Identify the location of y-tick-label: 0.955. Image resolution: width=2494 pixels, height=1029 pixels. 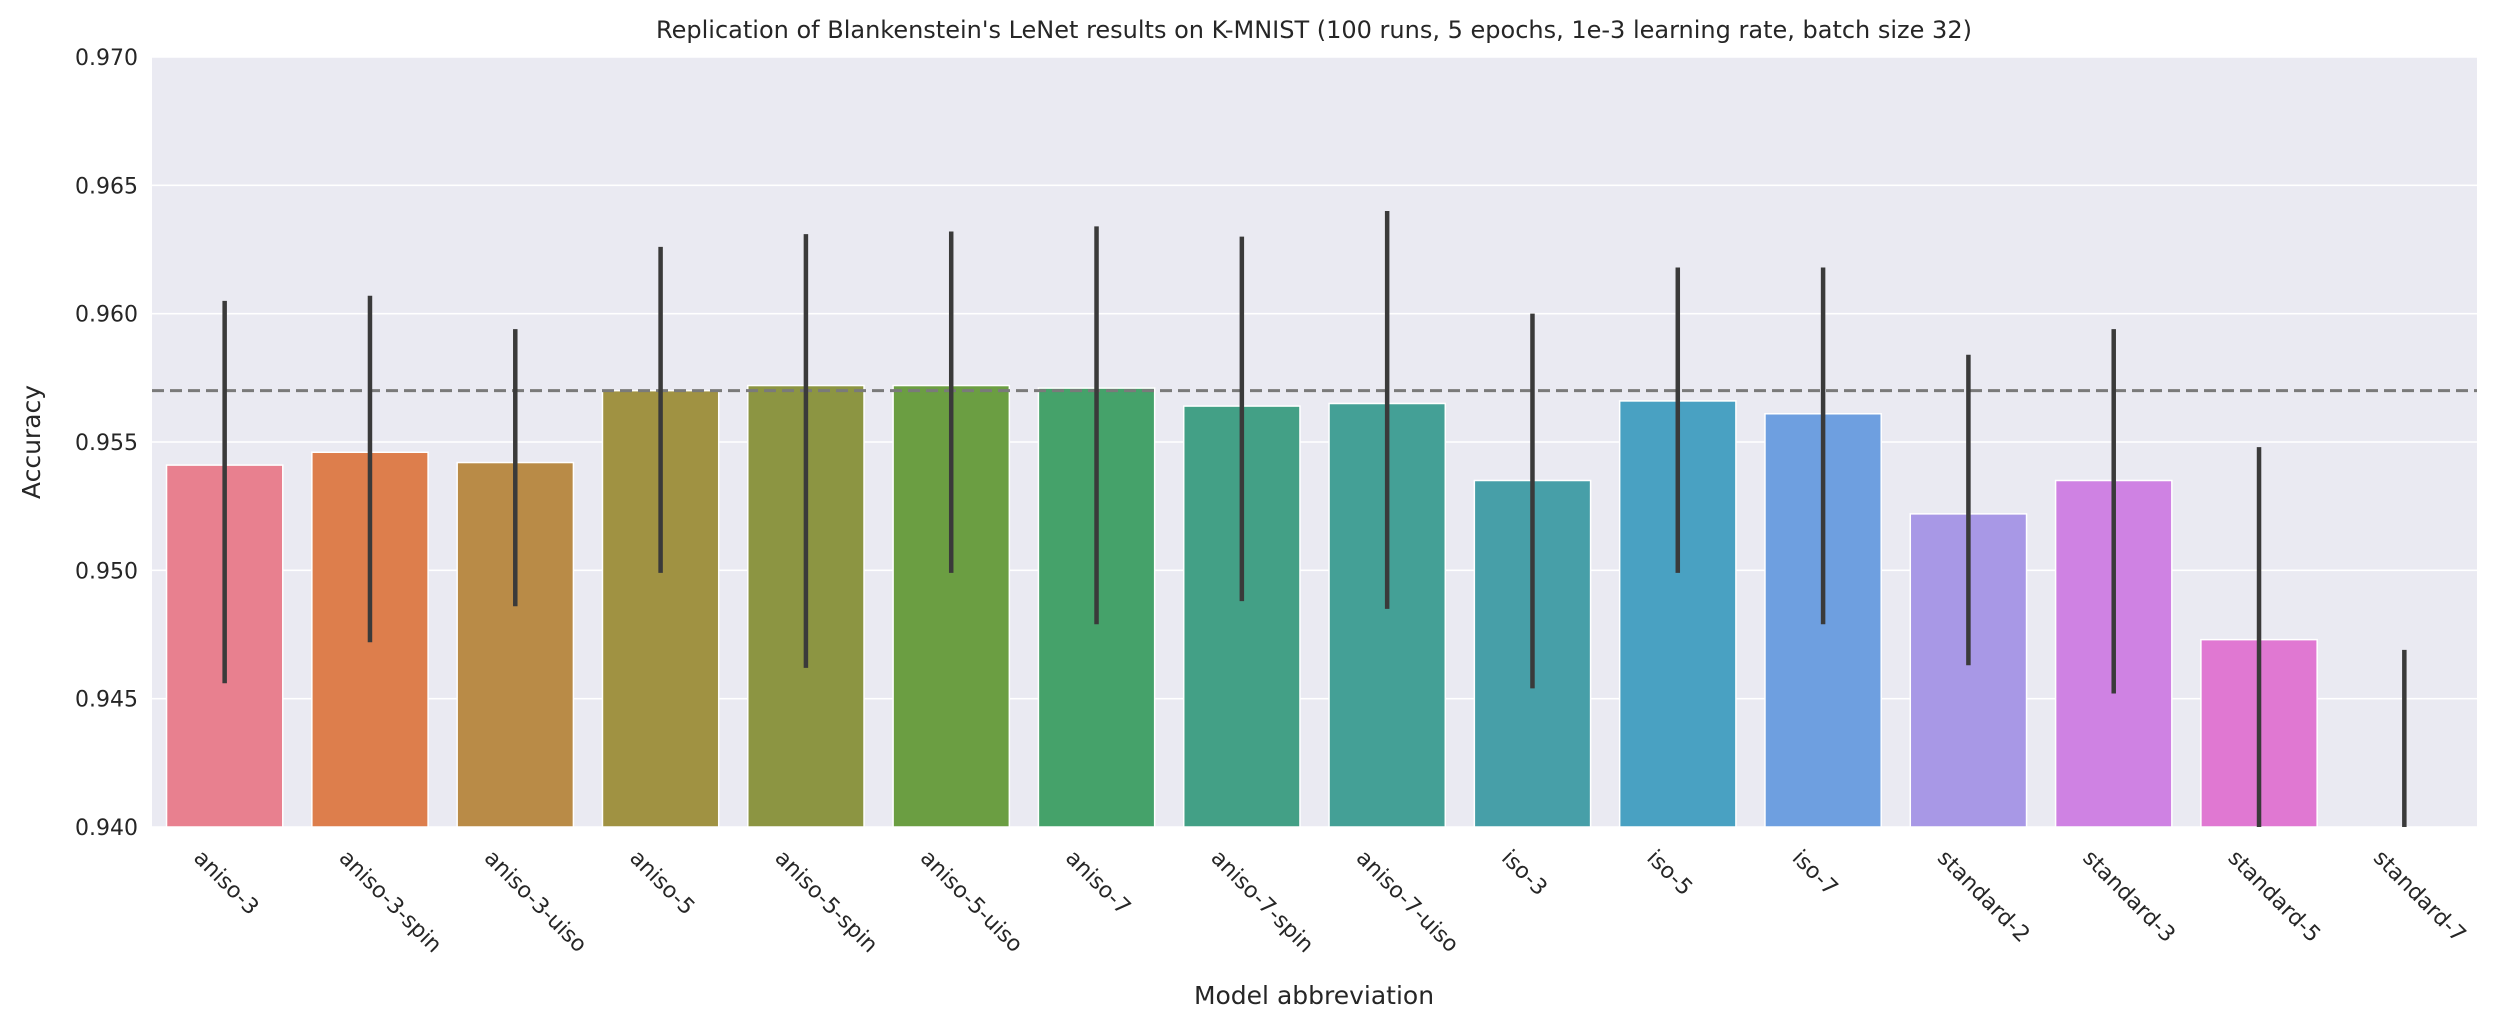
(106, 443).